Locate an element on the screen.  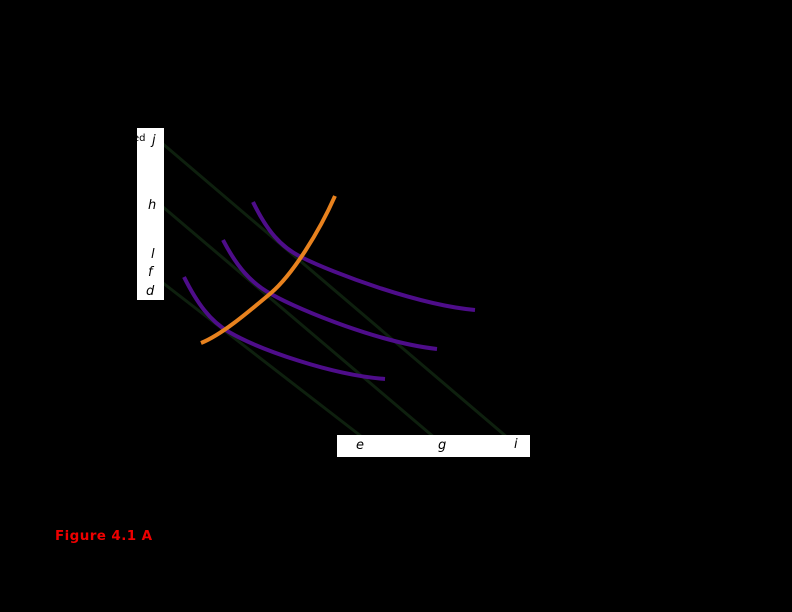
budget-line-d-e is located at coordinates (264, 361).